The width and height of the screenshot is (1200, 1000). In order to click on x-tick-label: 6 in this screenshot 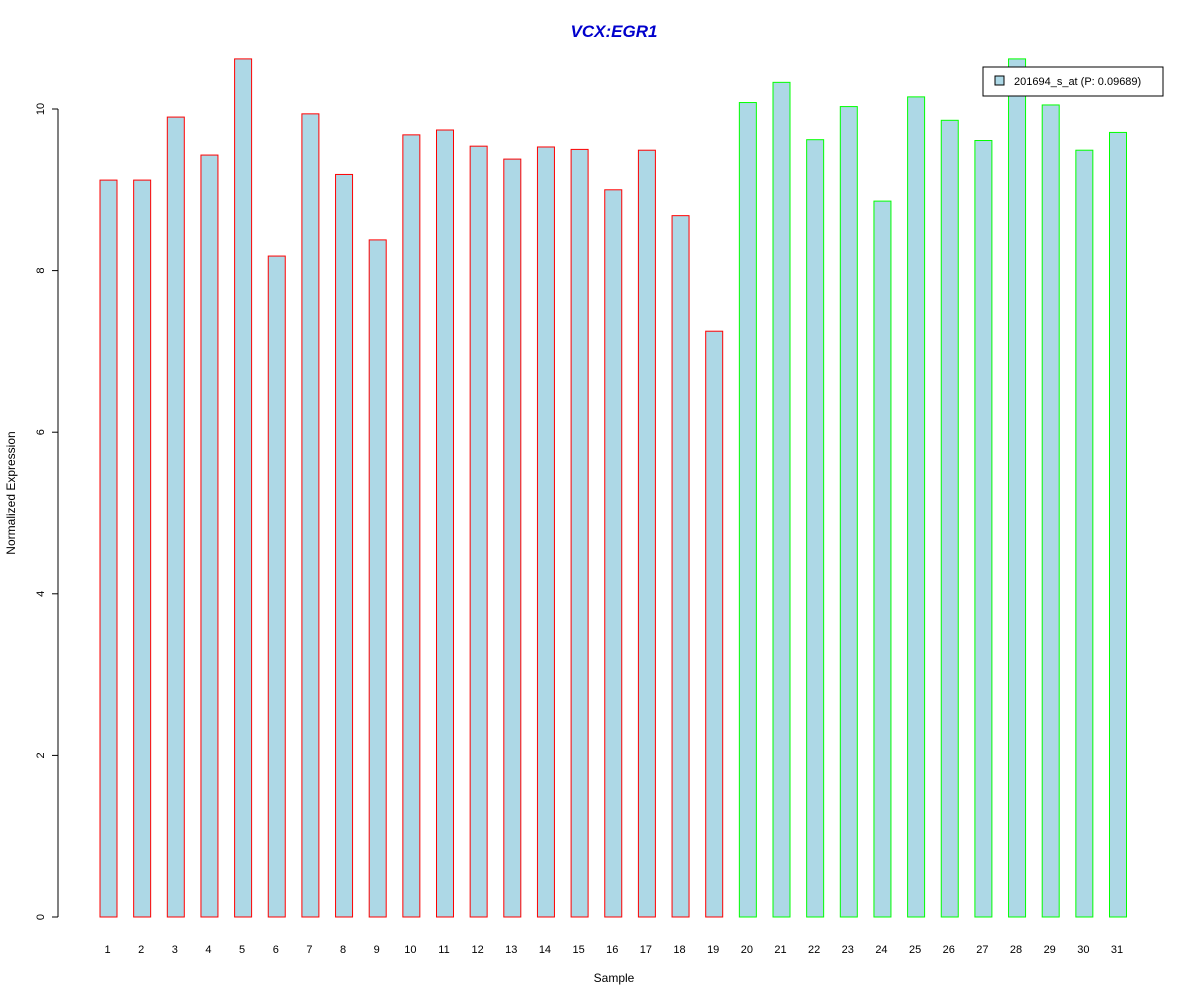, I will do `click(276, 950)`.